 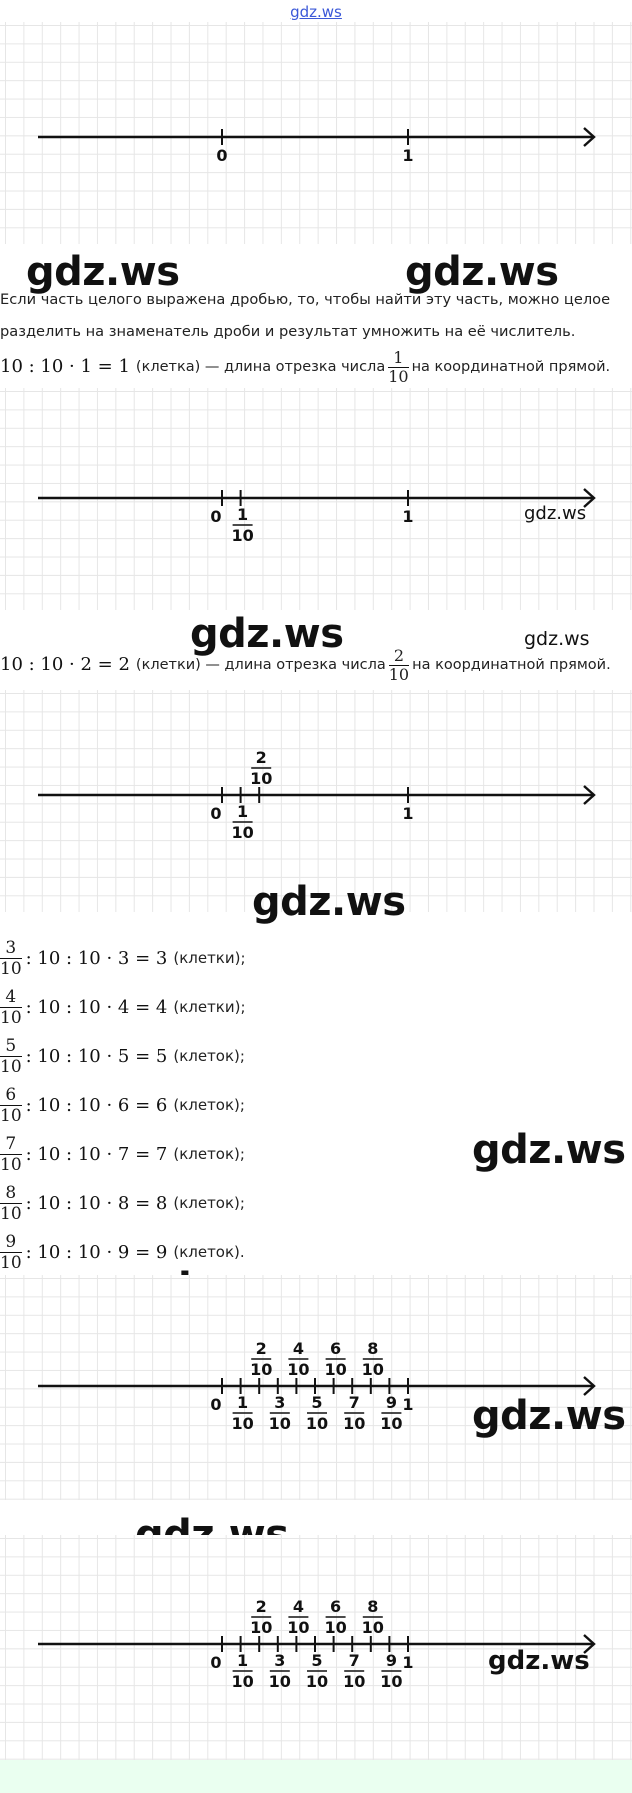 What do you see at coordinates (96, 1203) in the screenshot?
I see `list-math: : 10 : 10 · 8 = 8` at bounding box center [96, 1203].